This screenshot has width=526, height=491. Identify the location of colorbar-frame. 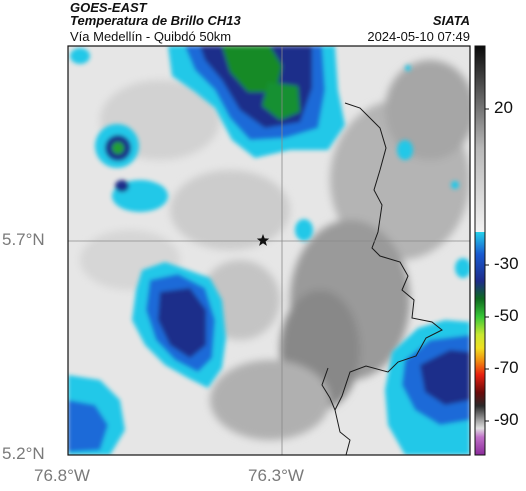
(480, 250).